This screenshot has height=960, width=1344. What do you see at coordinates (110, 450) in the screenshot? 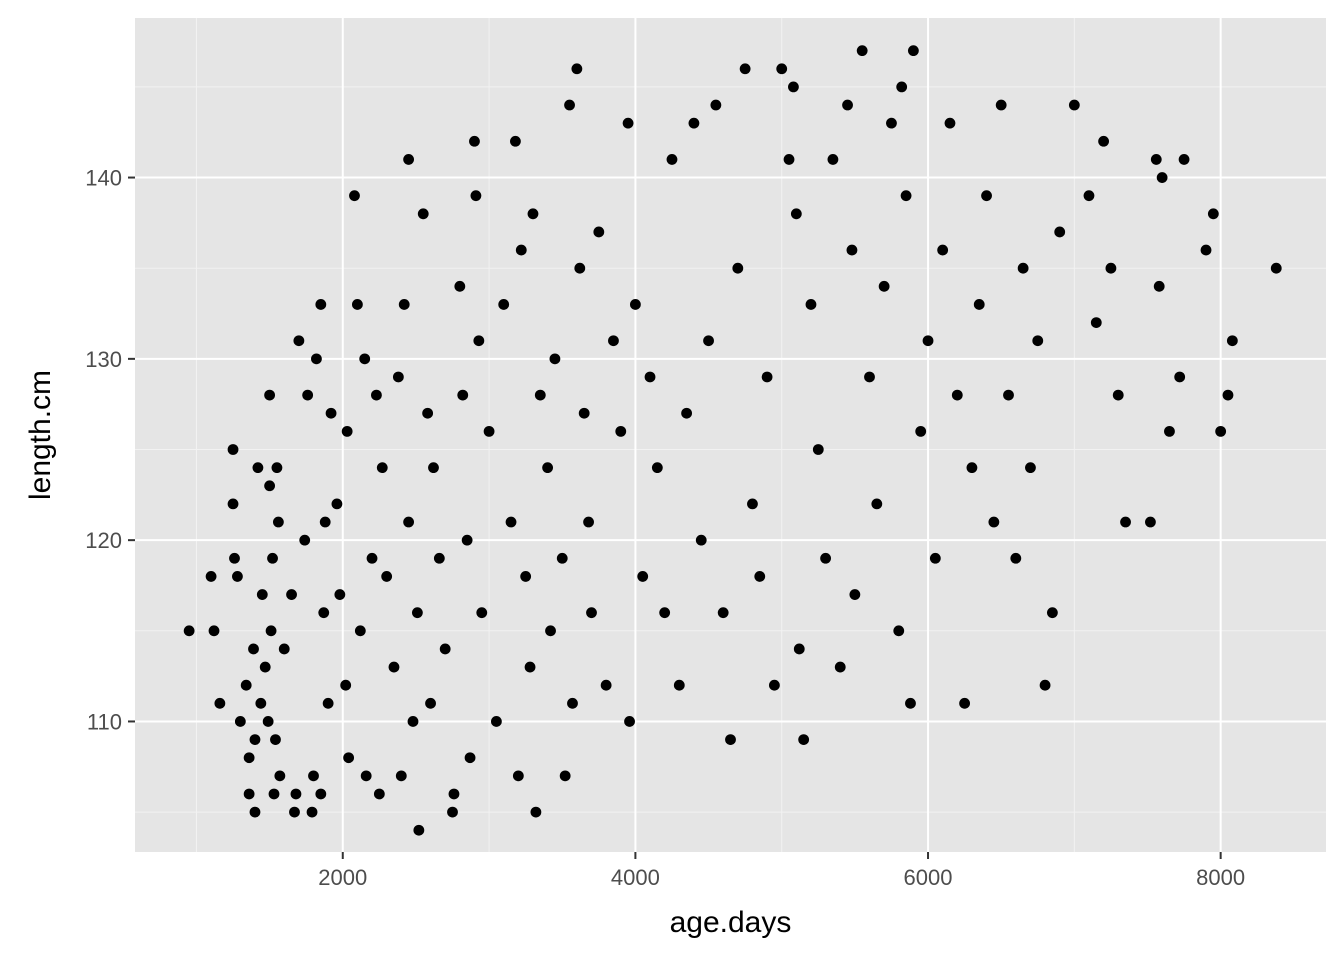
I see `y-axis: 110 120 130 140` at bounding box center [110, 450].